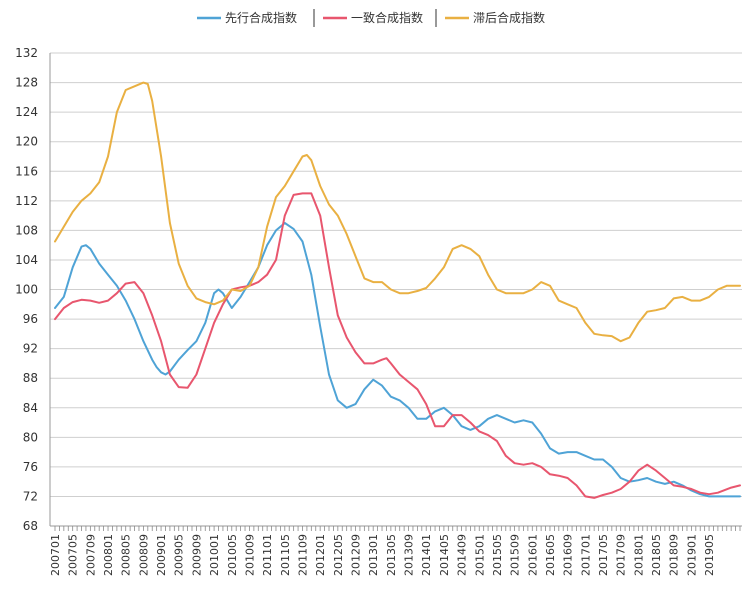 This screenshot has width=750, height=600. Describe the element at coordinates (638, 555) in the screenshot. I see `x-tick-label: 201801` at that location.